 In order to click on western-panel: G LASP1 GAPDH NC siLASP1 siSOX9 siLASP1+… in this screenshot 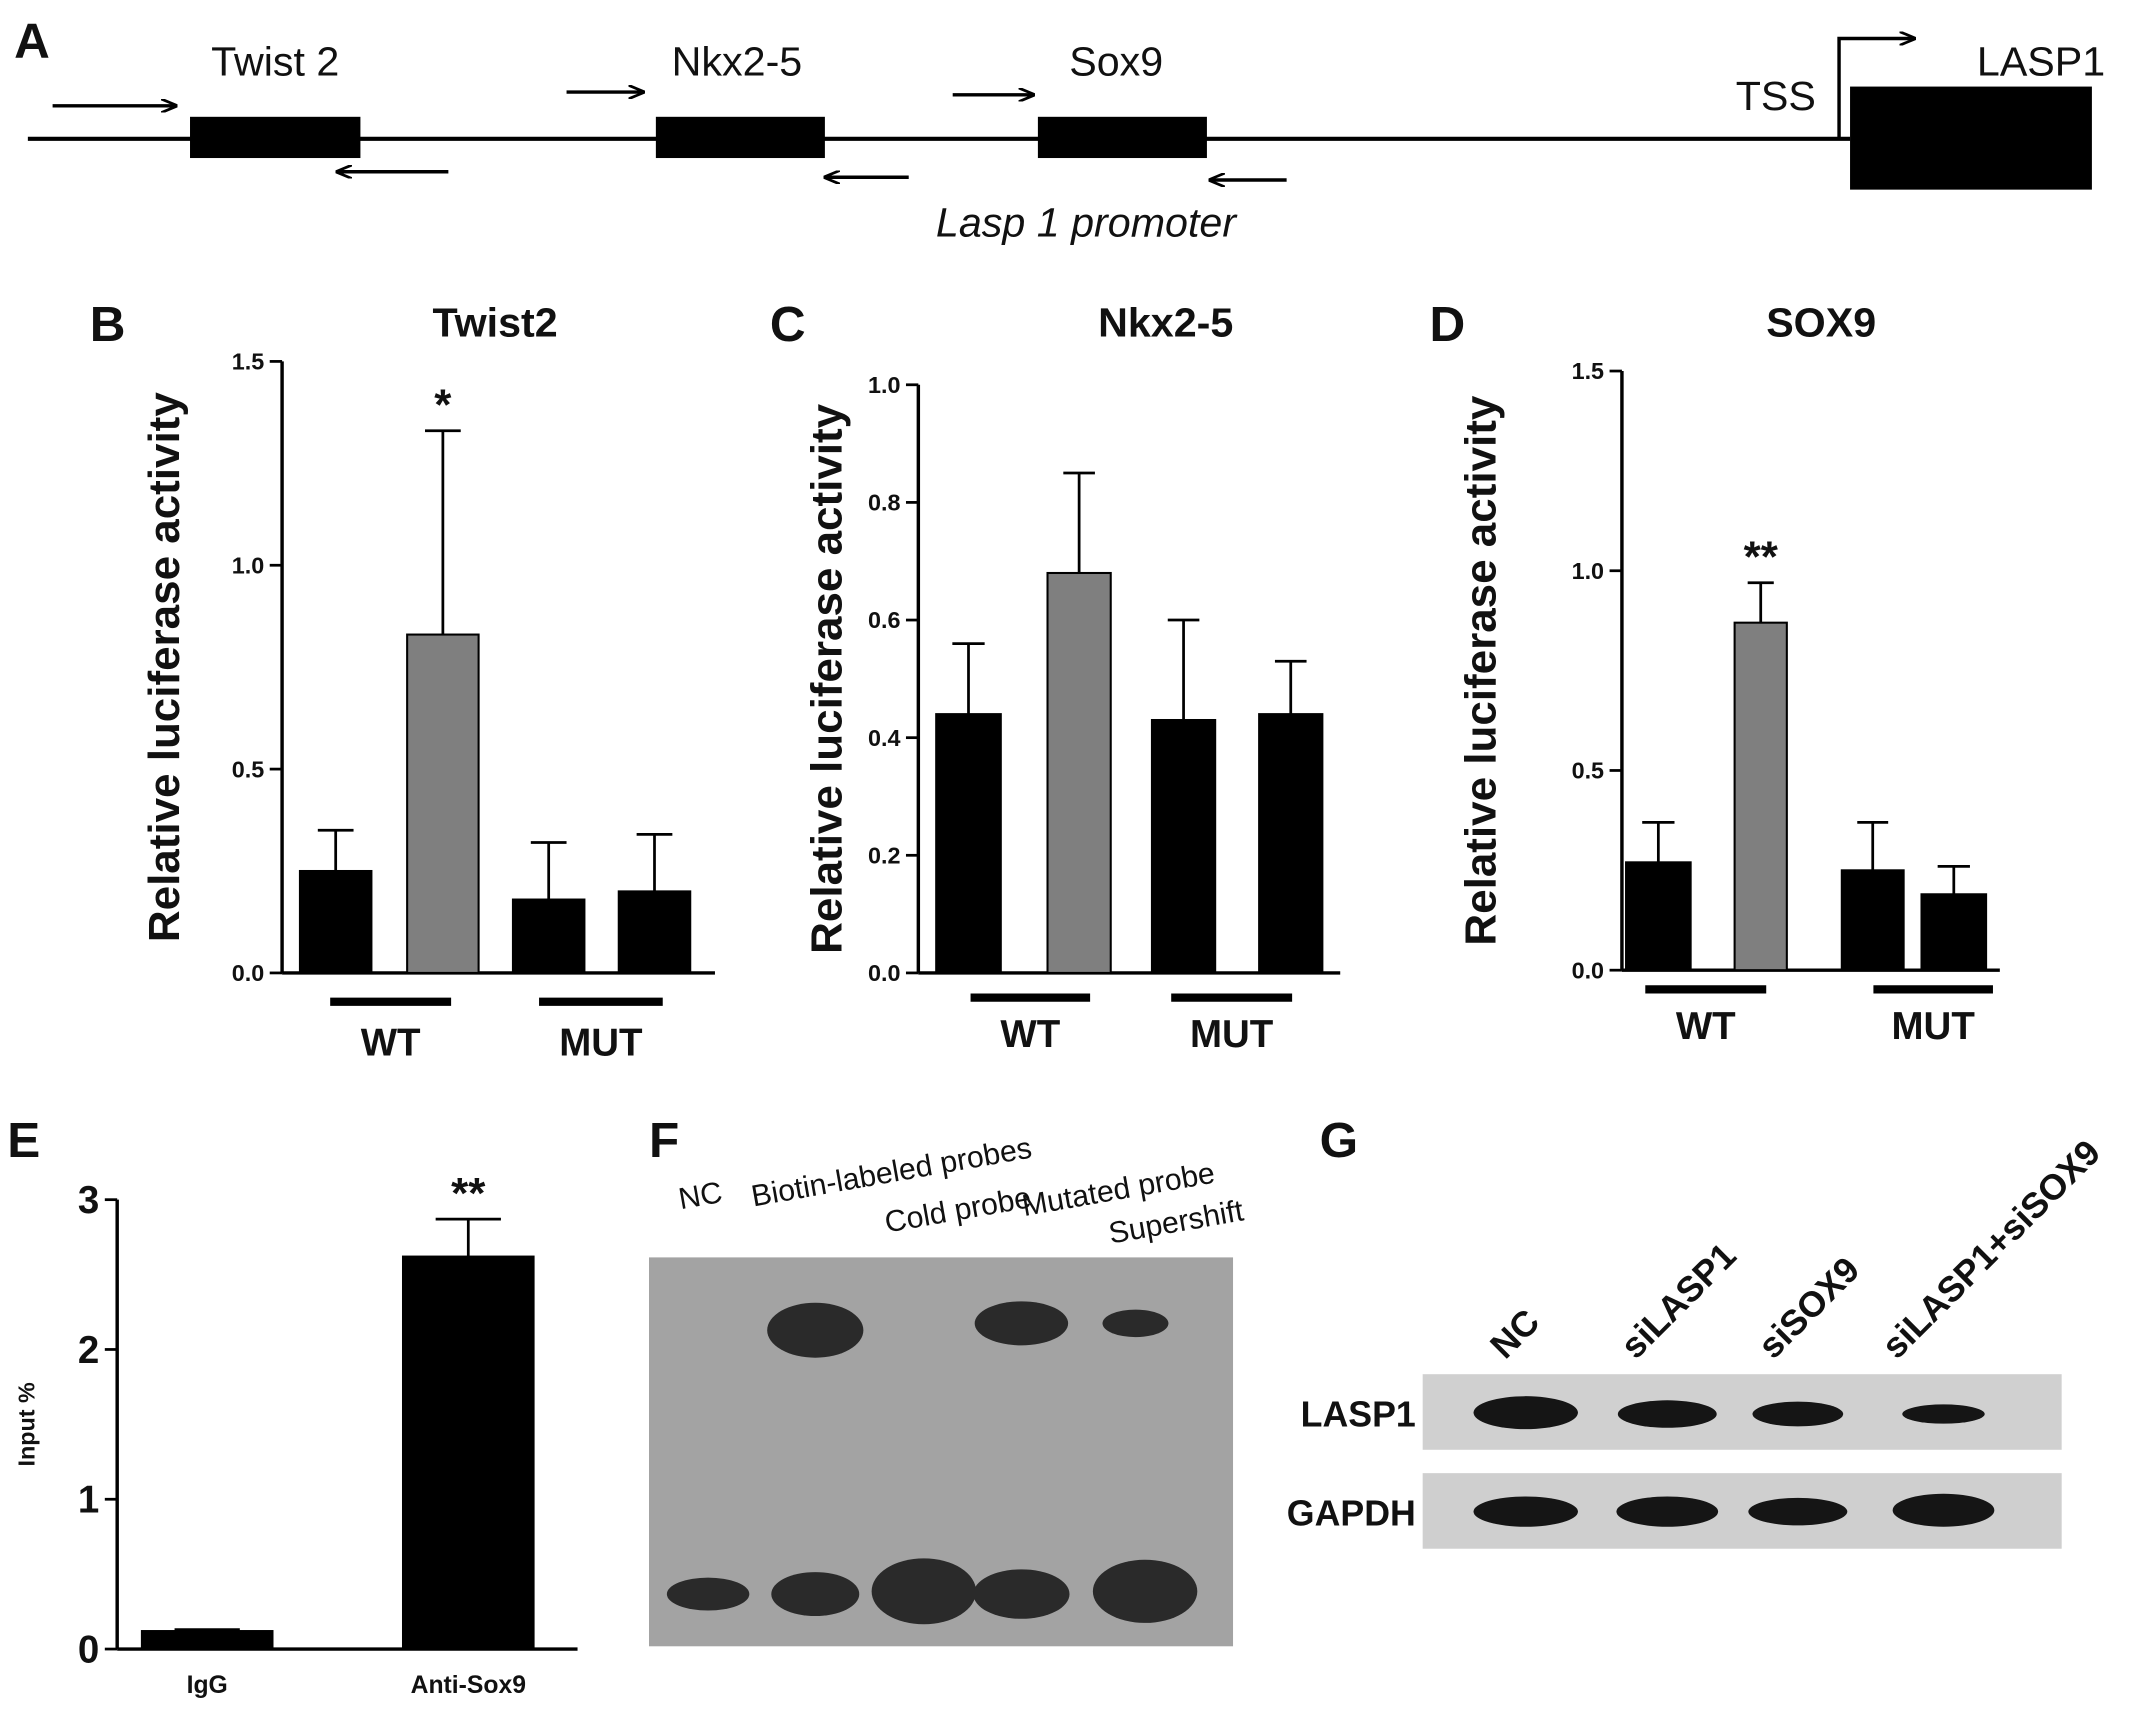, I will do `click(1697, 1331)`.